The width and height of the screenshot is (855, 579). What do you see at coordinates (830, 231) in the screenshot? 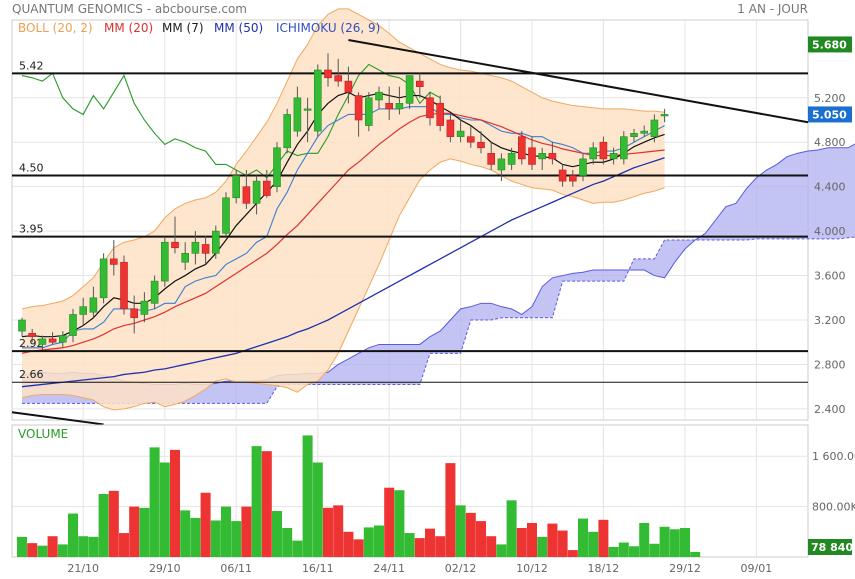
I see `y-tick-label: 4.000` at bounding box center [830, 231].